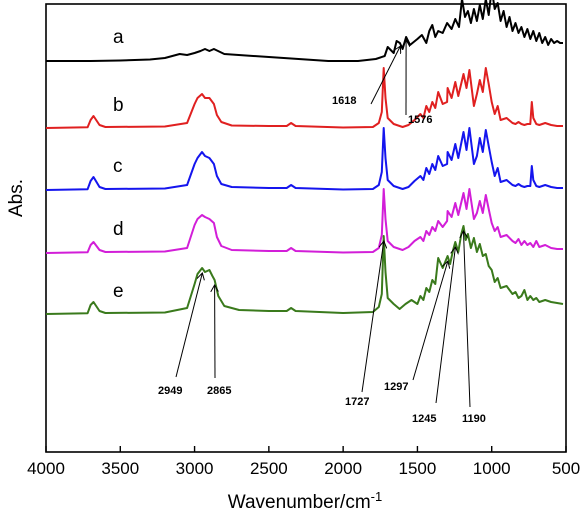 The image size is (581, 528). What do you see at coordinates (396, 387) in the screenshot?
I see `annotation-label: 1297` at bounding box center [396, 387].